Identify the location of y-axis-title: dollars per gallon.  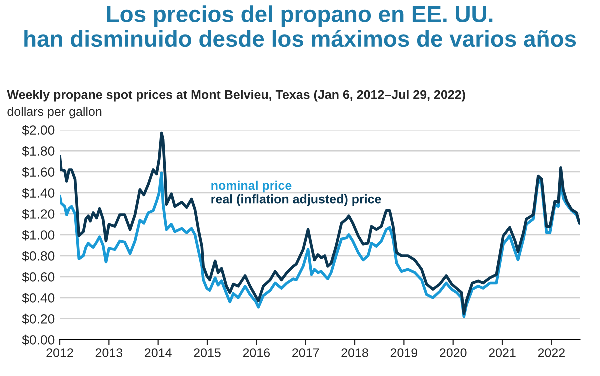
(55, 112).